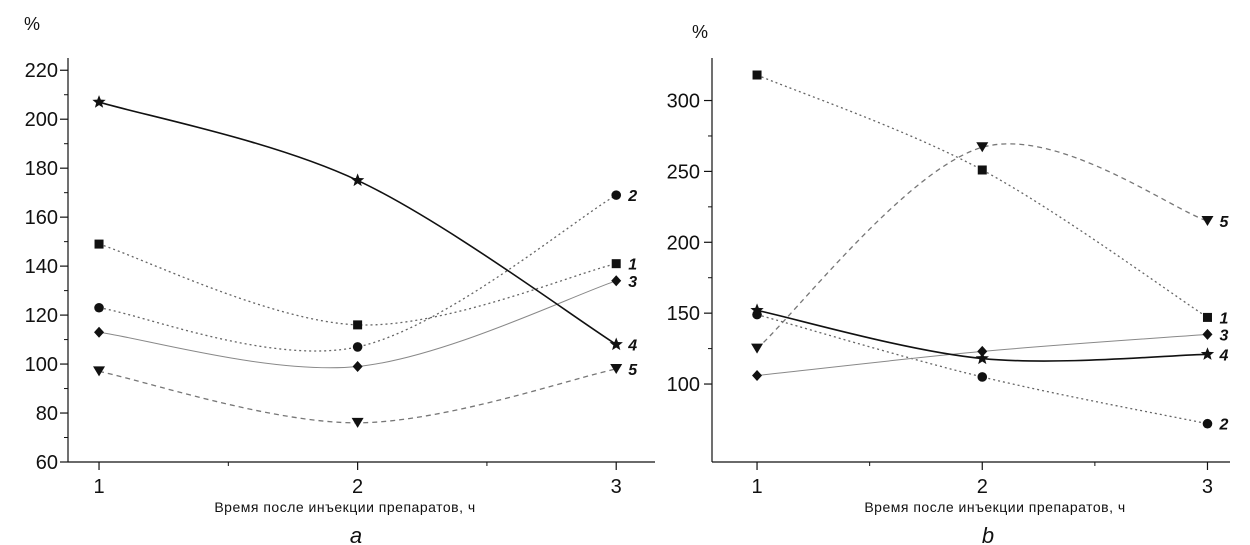 This screenshot has width=1250, height=545. What do you see at coordinates (683, 102) in the screenshot?
I see `y-tick-label: 300` at bounding box center [683, 102].